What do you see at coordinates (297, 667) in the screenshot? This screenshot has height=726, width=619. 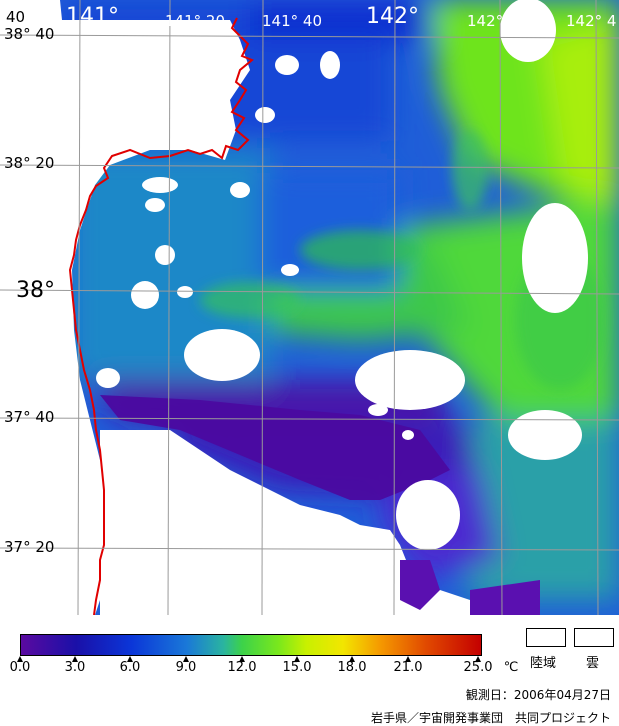 I see `colorbar-tick-label: 15.0` at bounding box center [297, 667].